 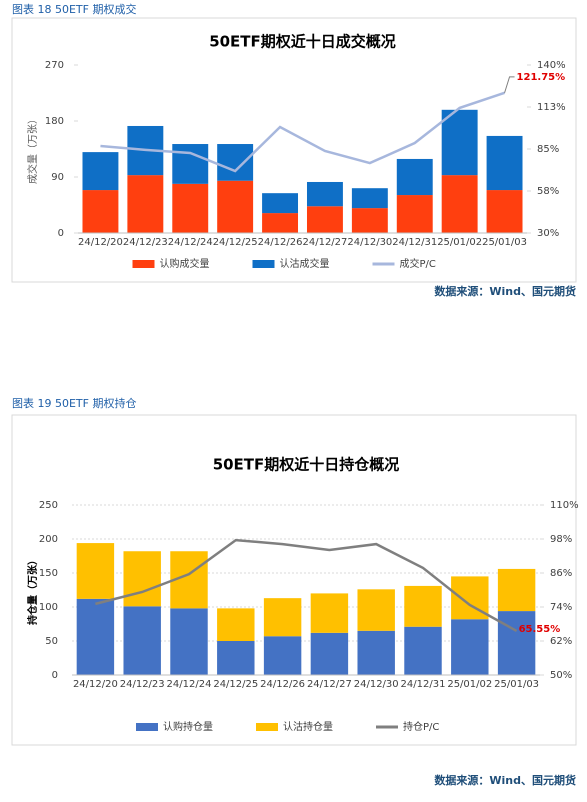 I want to click on y2-tick-label: 110%, so click(x=564, y=505).